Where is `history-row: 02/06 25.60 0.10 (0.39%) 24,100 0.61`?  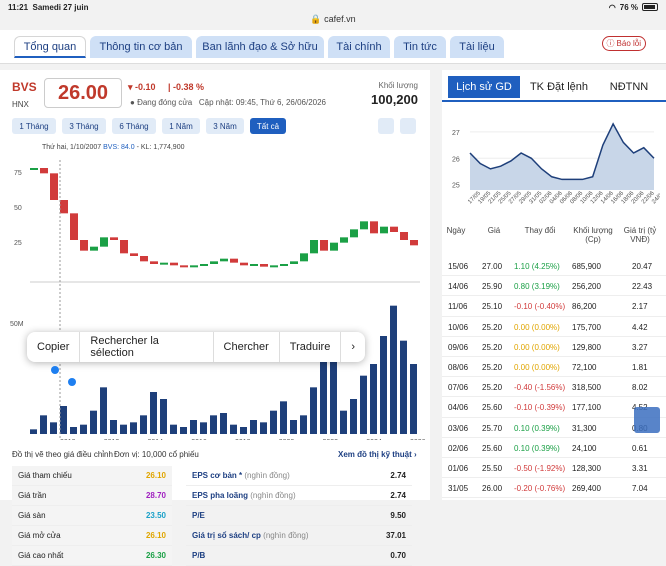 history-row: 02/06 25.60 0.10 (0.39%) 24,100 0.61 is located at coordinates (554, 448).